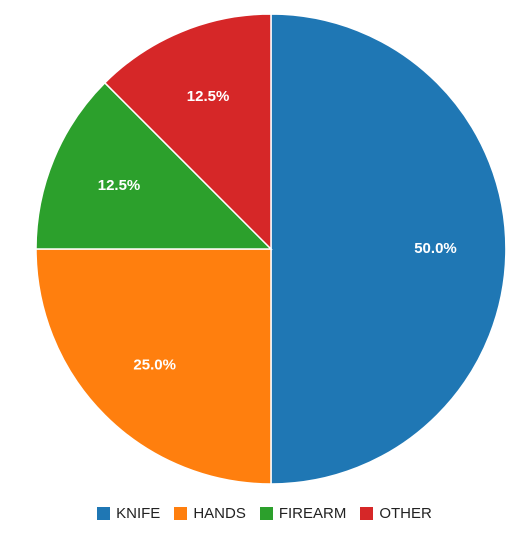 The width and height of the screenshot is (529, 556). What do you see at coordinates (435, 248) in the screenshot?
I see `slice-label-knife: 50.0%` at bounding box center [435, 248].